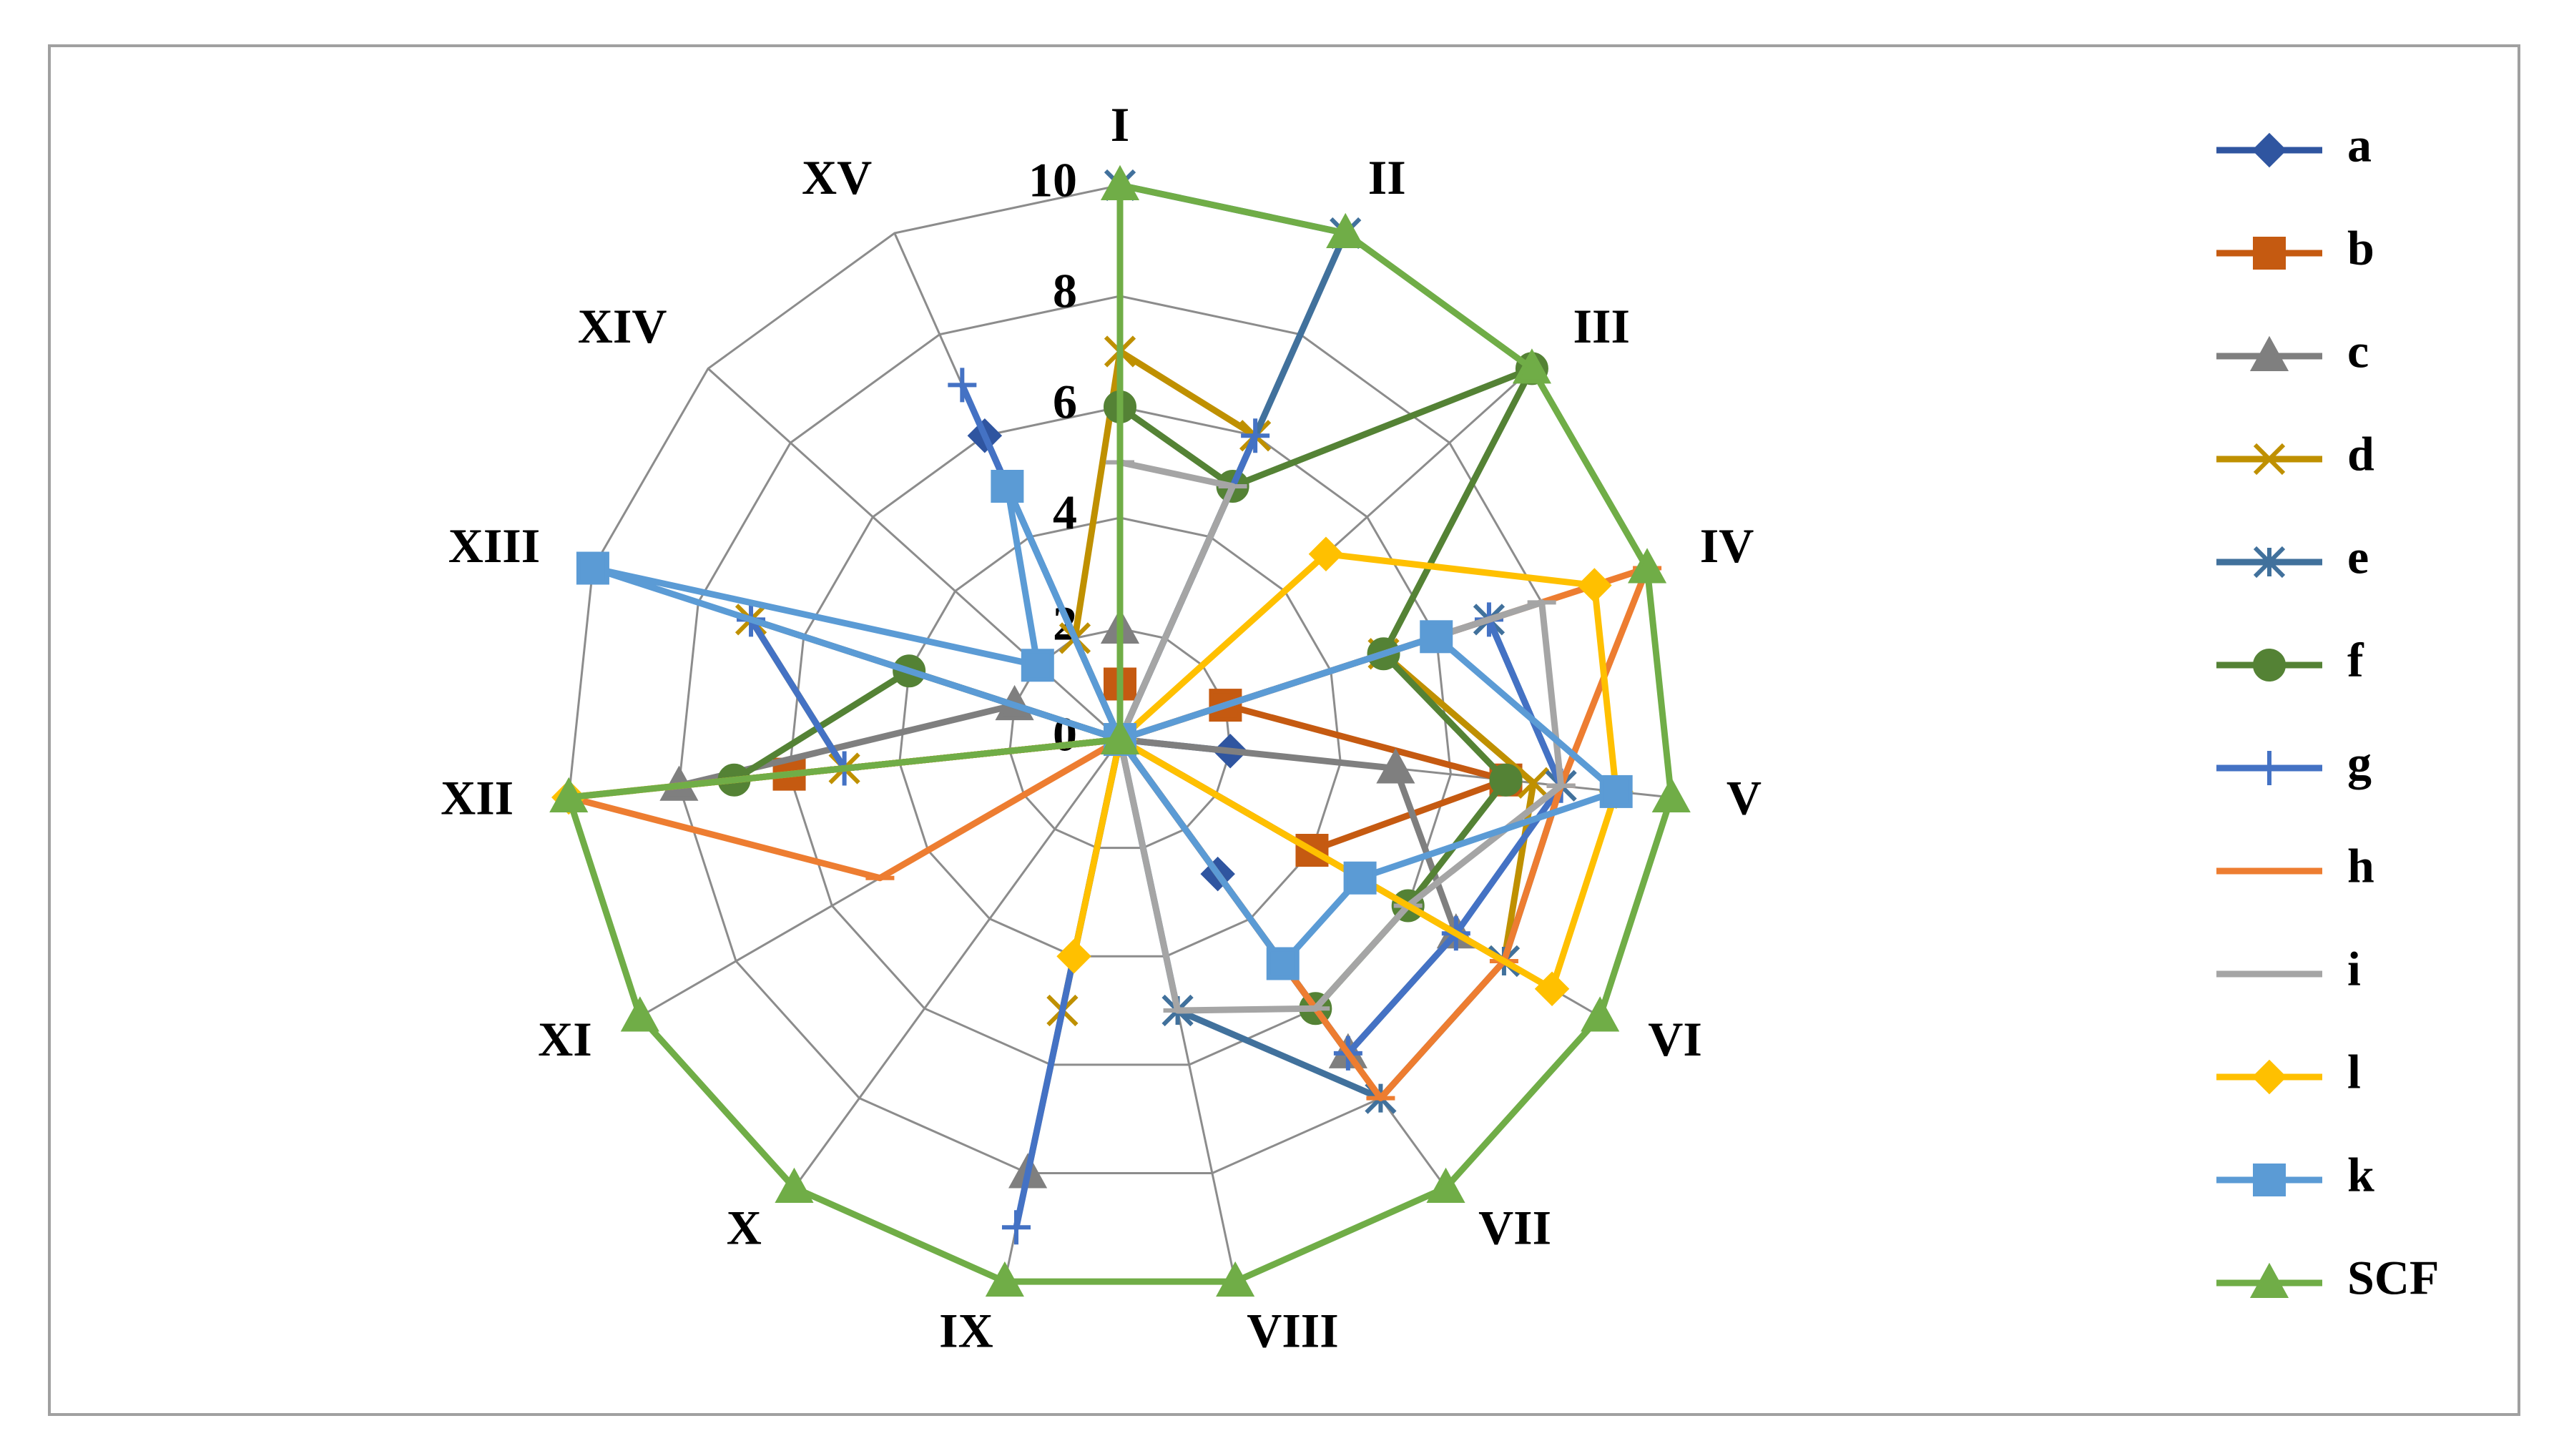  What do you see at coordinates (2360, 454) in the screenshot?
I see `legend-label: d` at bounding box center [2360, 454].